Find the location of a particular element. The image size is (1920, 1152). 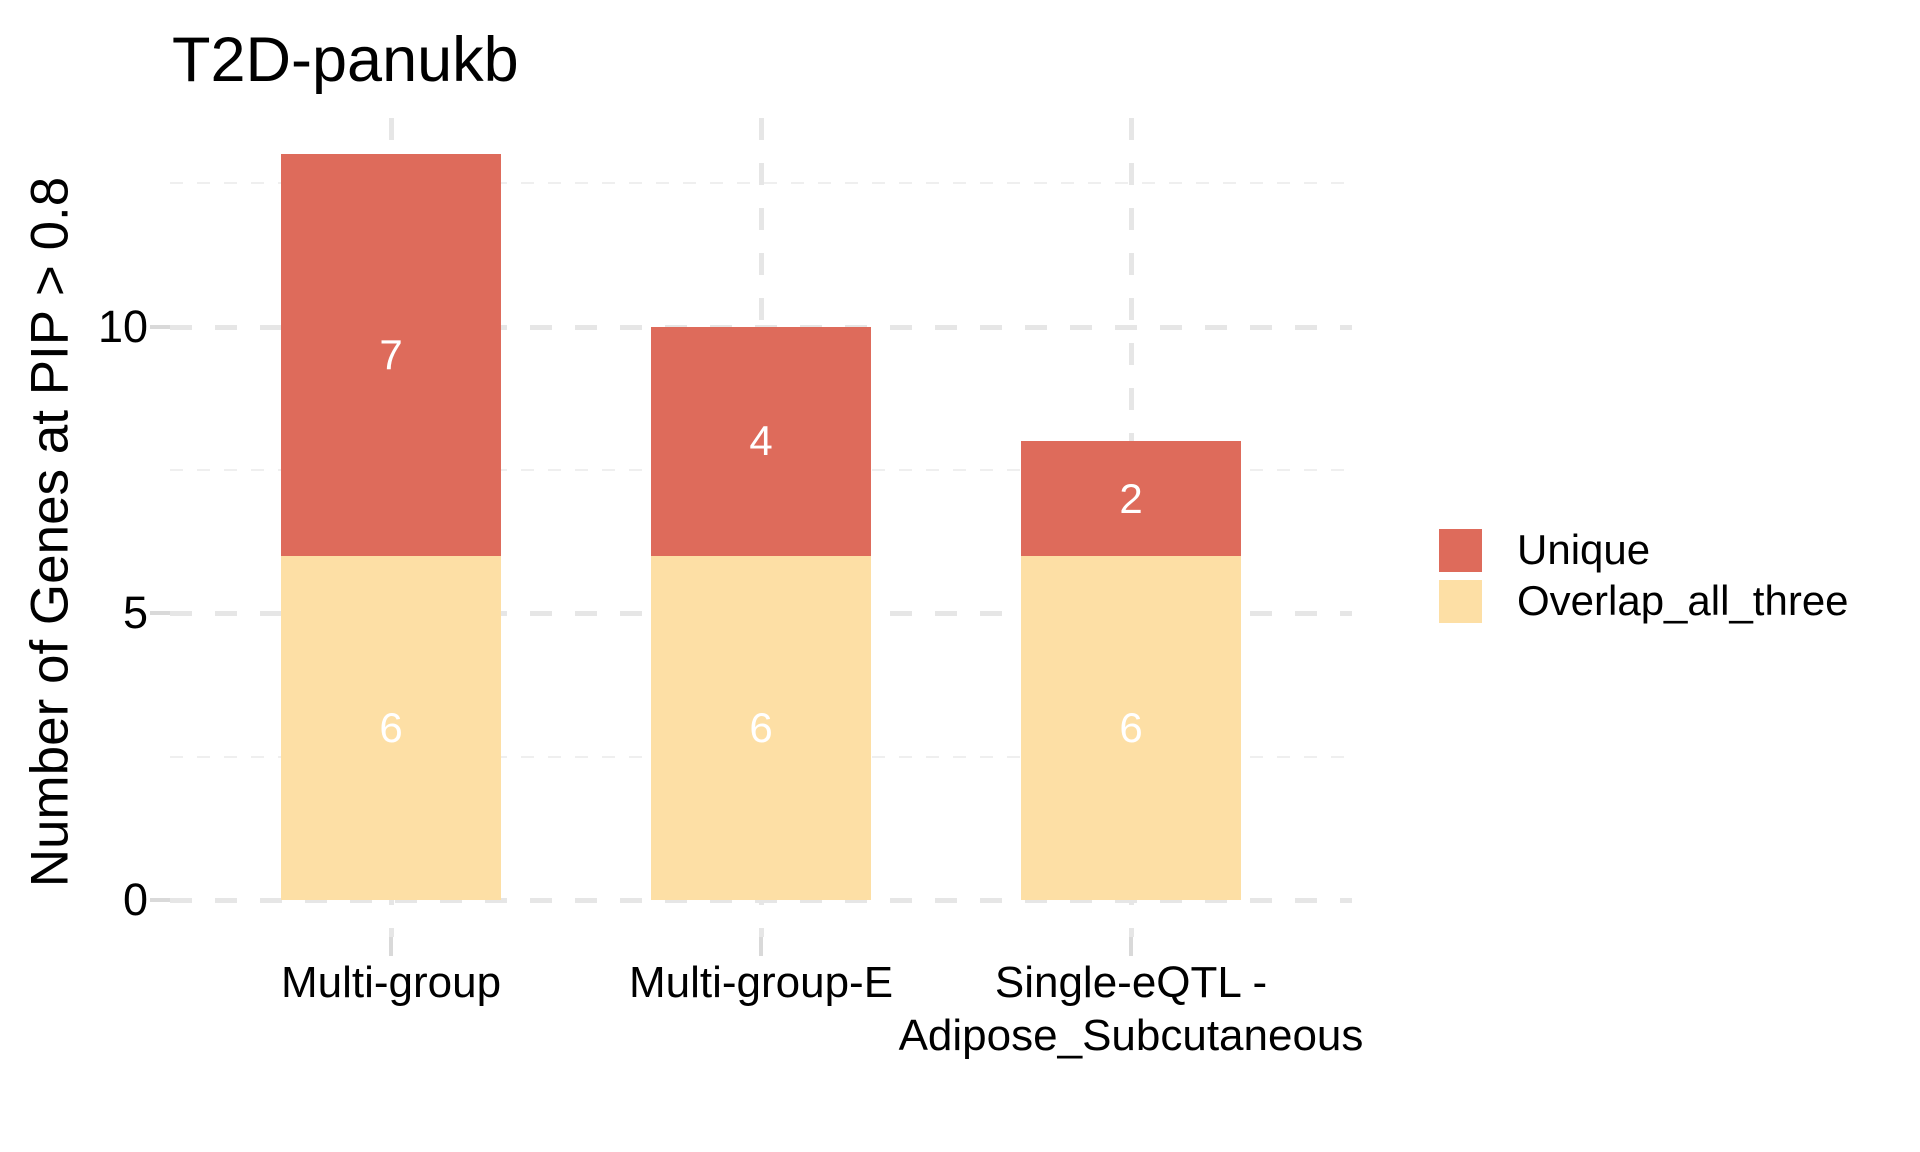

chart-title: T2D-panukb is located at coordinates (345, 60).